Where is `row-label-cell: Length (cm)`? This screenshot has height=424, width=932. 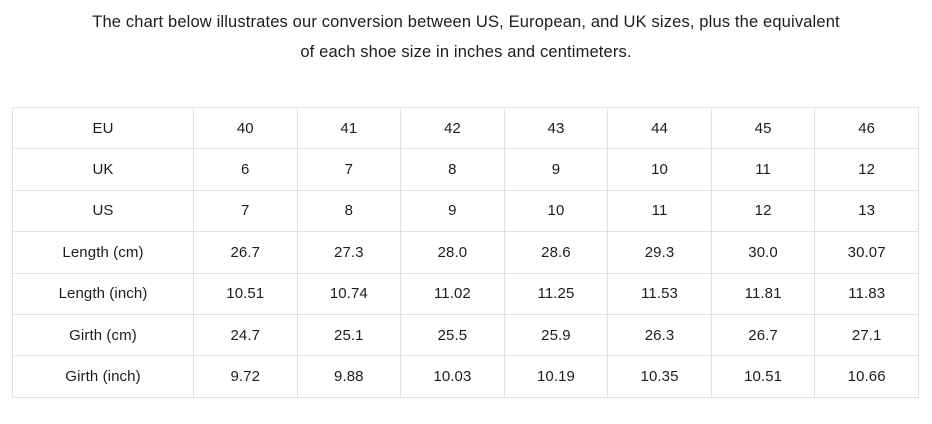 row-label-cell: Length (cm) is located at coordinates (103, 252).